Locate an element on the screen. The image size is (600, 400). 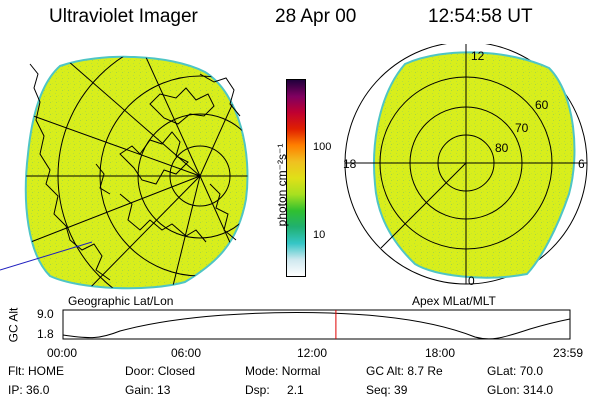
time-tick-0600: 06:00 is located at coordinates (186, 353).